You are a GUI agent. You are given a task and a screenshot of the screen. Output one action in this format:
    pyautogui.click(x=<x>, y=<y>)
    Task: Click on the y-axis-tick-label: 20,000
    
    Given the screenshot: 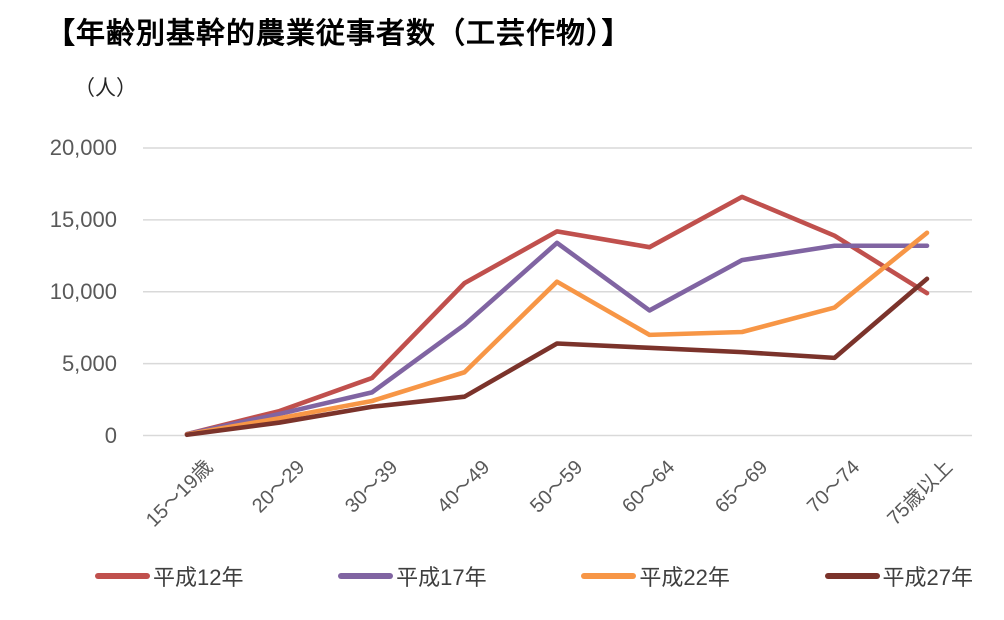 What is the action you would take?
    pyautogui.click(x=83, y=147)
    